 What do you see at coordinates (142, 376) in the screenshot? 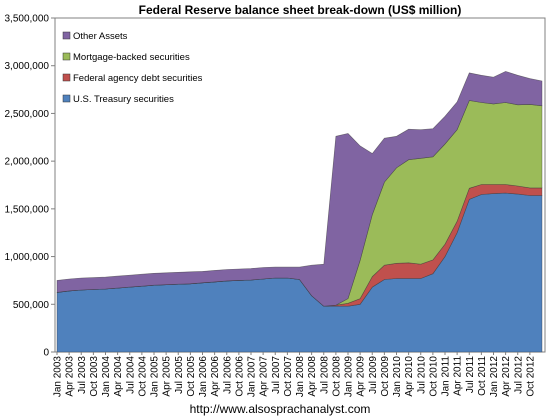
I see `x-tick-label: Oct 2004` at bounding box center [142, 376].